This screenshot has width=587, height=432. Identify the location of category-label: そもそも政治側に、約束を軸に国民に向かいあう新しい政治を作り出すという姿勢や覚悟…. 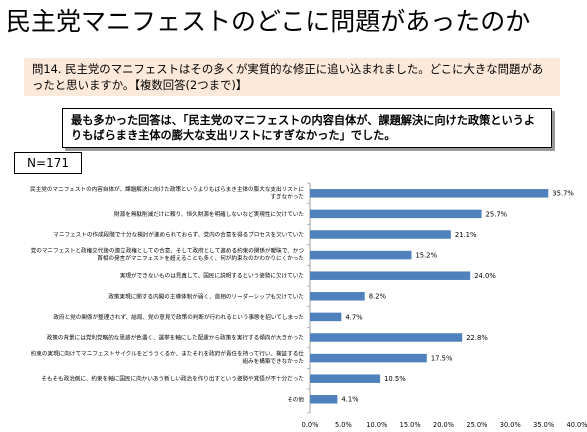
(172, 379).